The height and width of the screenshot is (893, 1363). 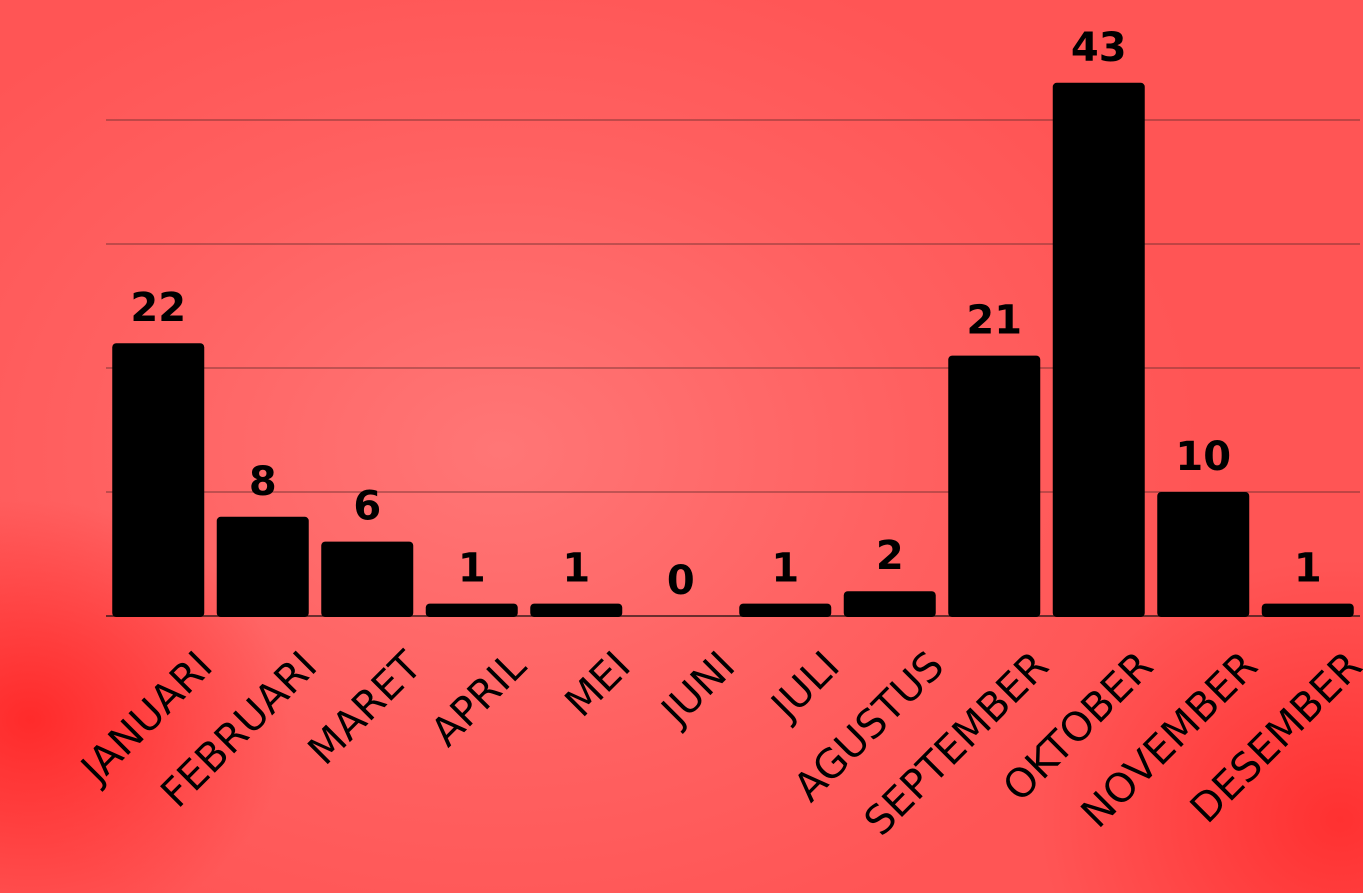 What do you see at coordinates (471, 610) in the screenshot?
I see `bar-april` at bounding box center [471, 610].